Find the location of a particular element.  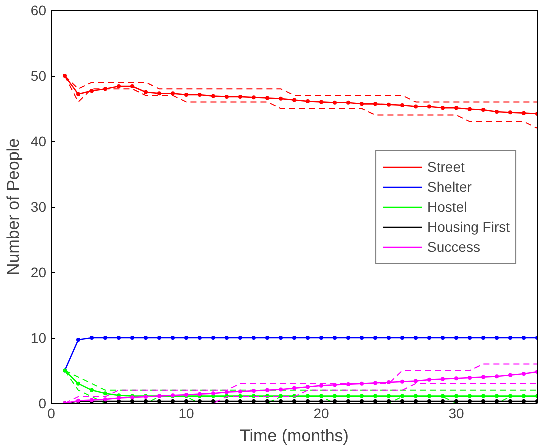

legend-label: Street is located at coordinates (446, 166).